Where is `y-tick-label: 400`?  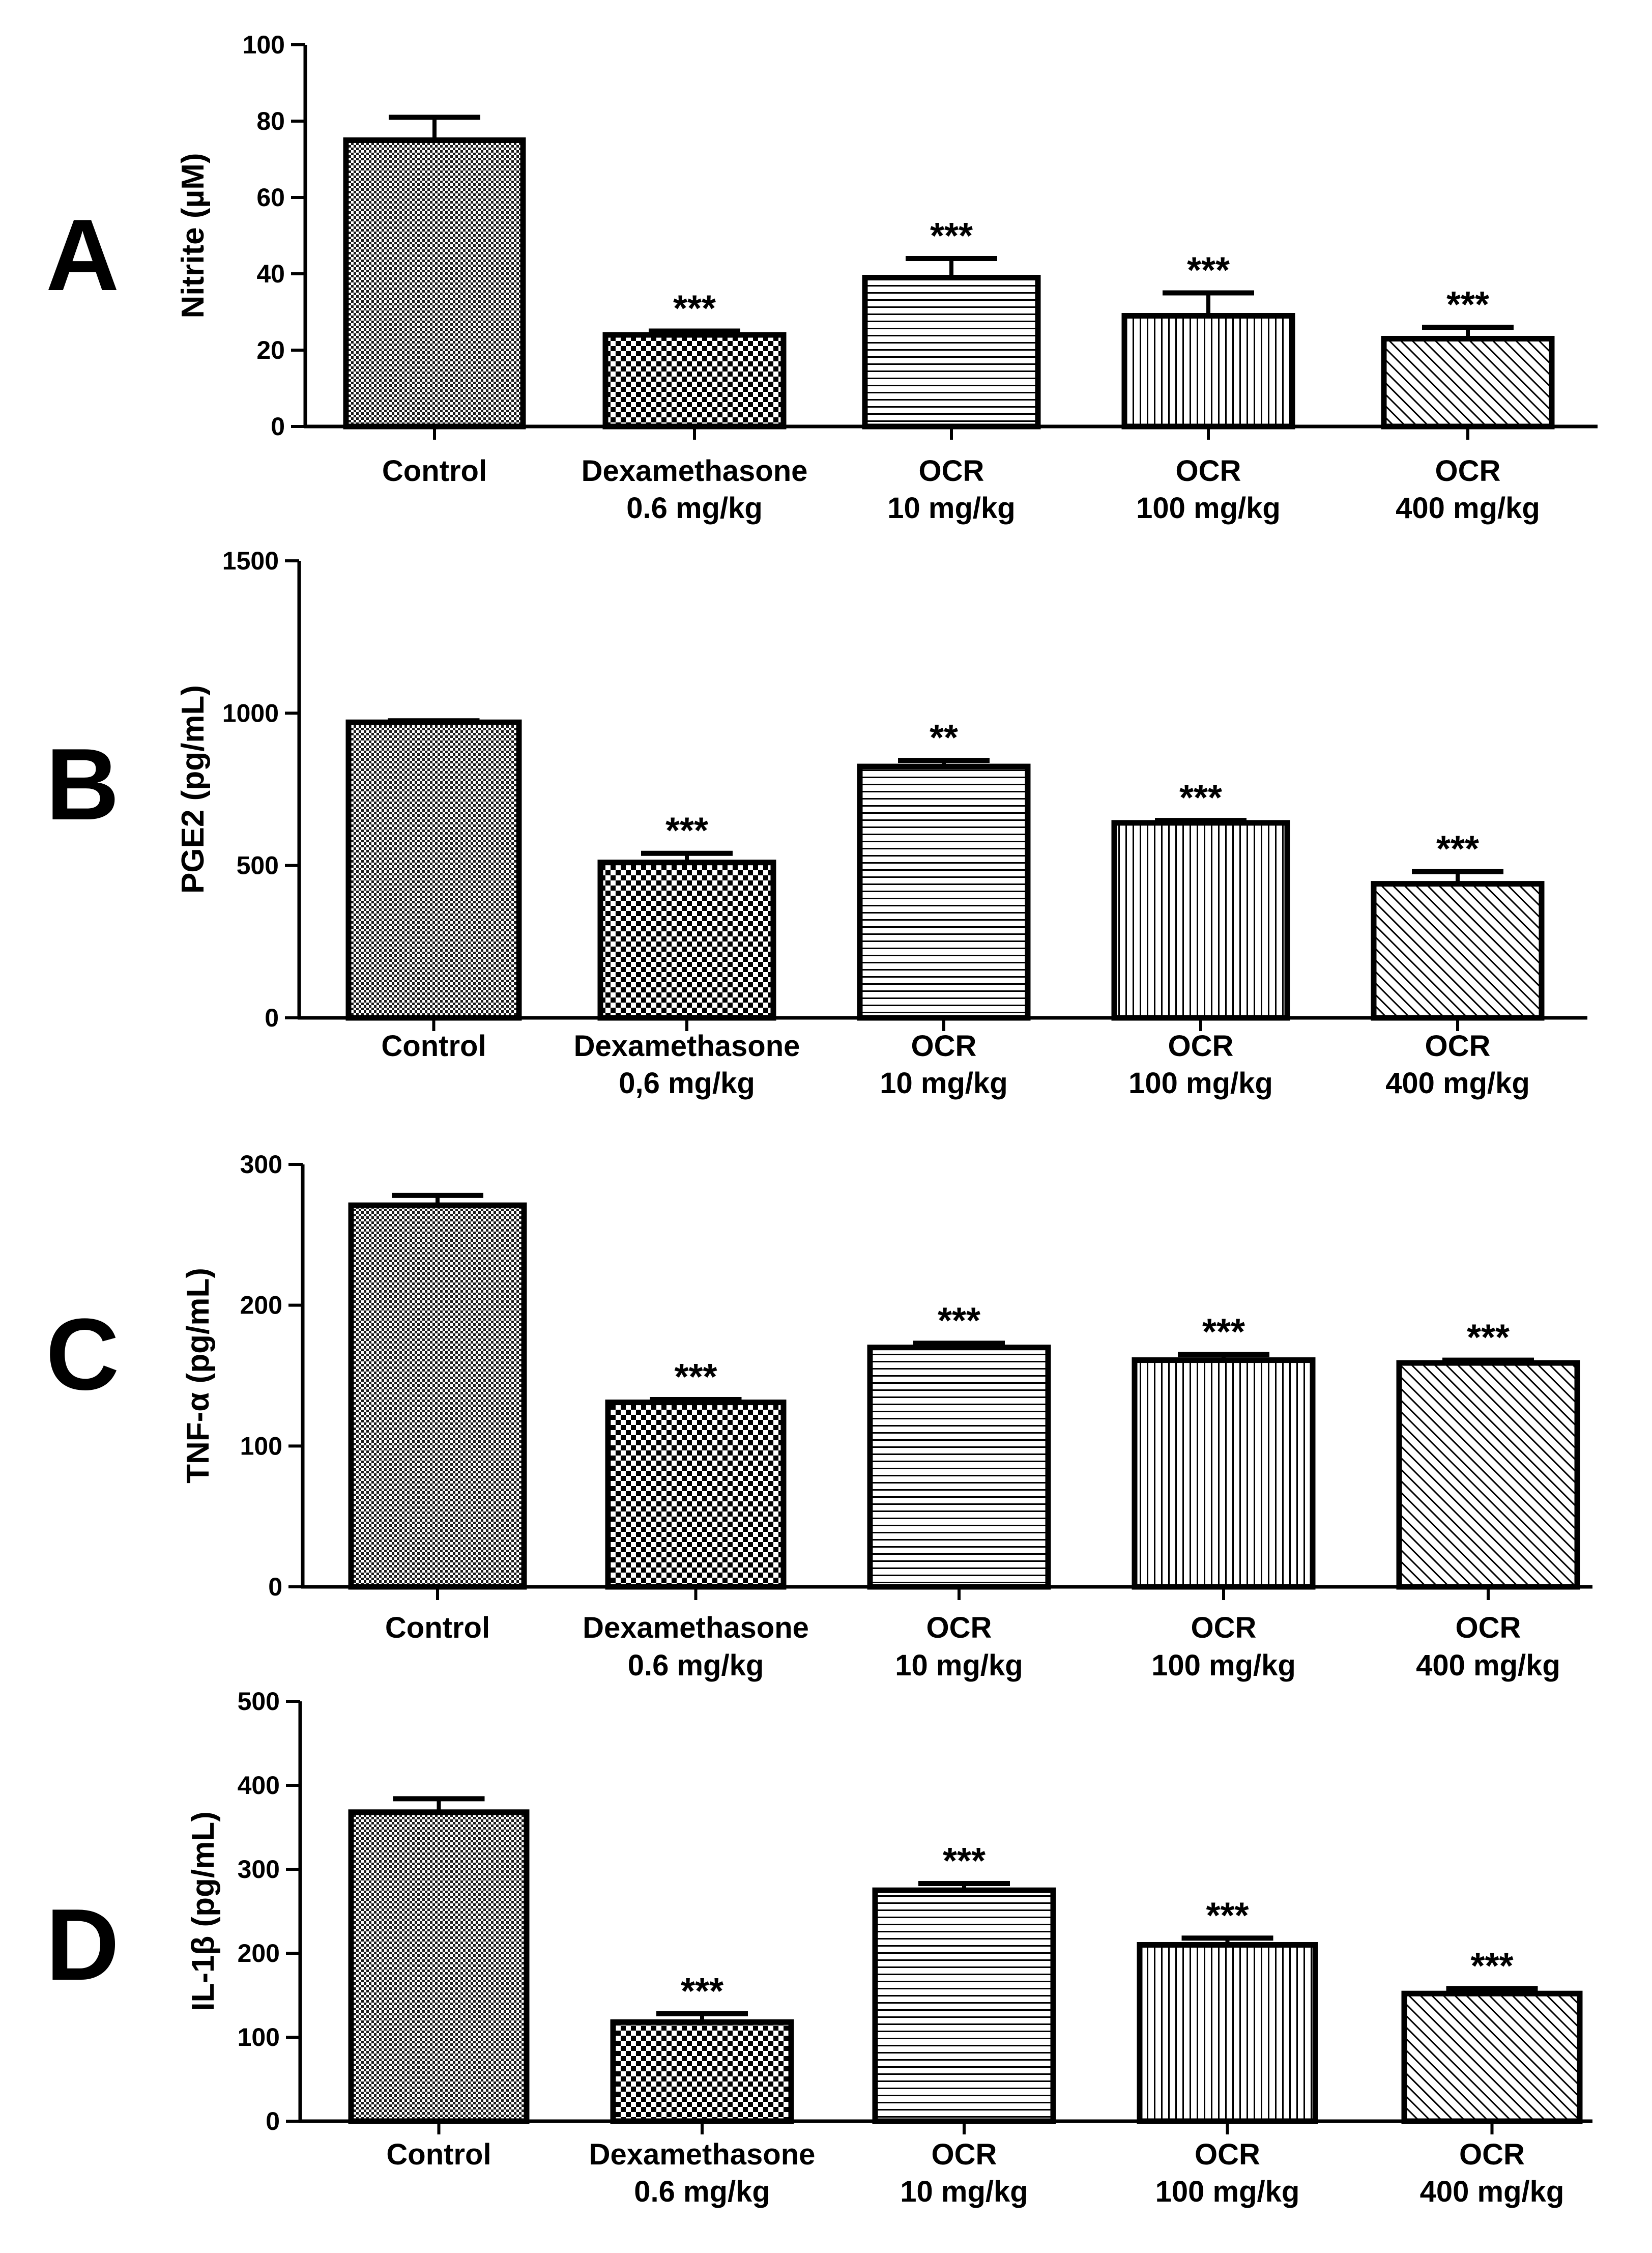
y-tick-label: 400 is located at coordinates (259, 1786).